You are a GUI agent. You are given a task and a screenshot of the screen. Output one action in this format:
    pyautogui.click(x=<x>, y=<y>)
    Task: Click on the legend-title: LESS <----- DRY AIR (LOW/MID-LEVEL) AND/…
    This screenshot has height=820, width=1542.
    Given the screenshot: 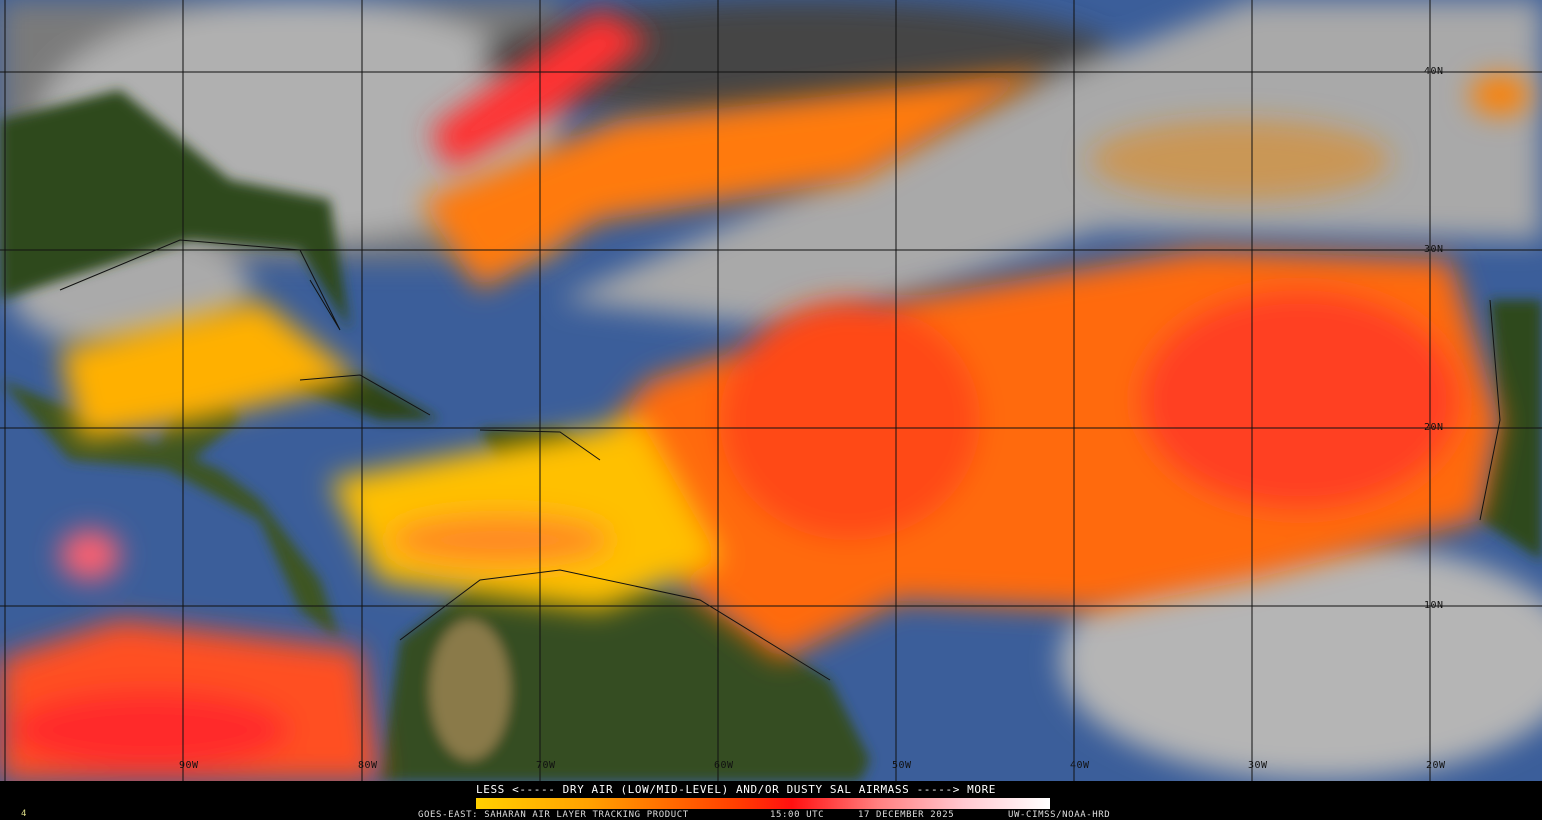 What is the action you would take?
    pyautogui.click(x=736, y=789)
    